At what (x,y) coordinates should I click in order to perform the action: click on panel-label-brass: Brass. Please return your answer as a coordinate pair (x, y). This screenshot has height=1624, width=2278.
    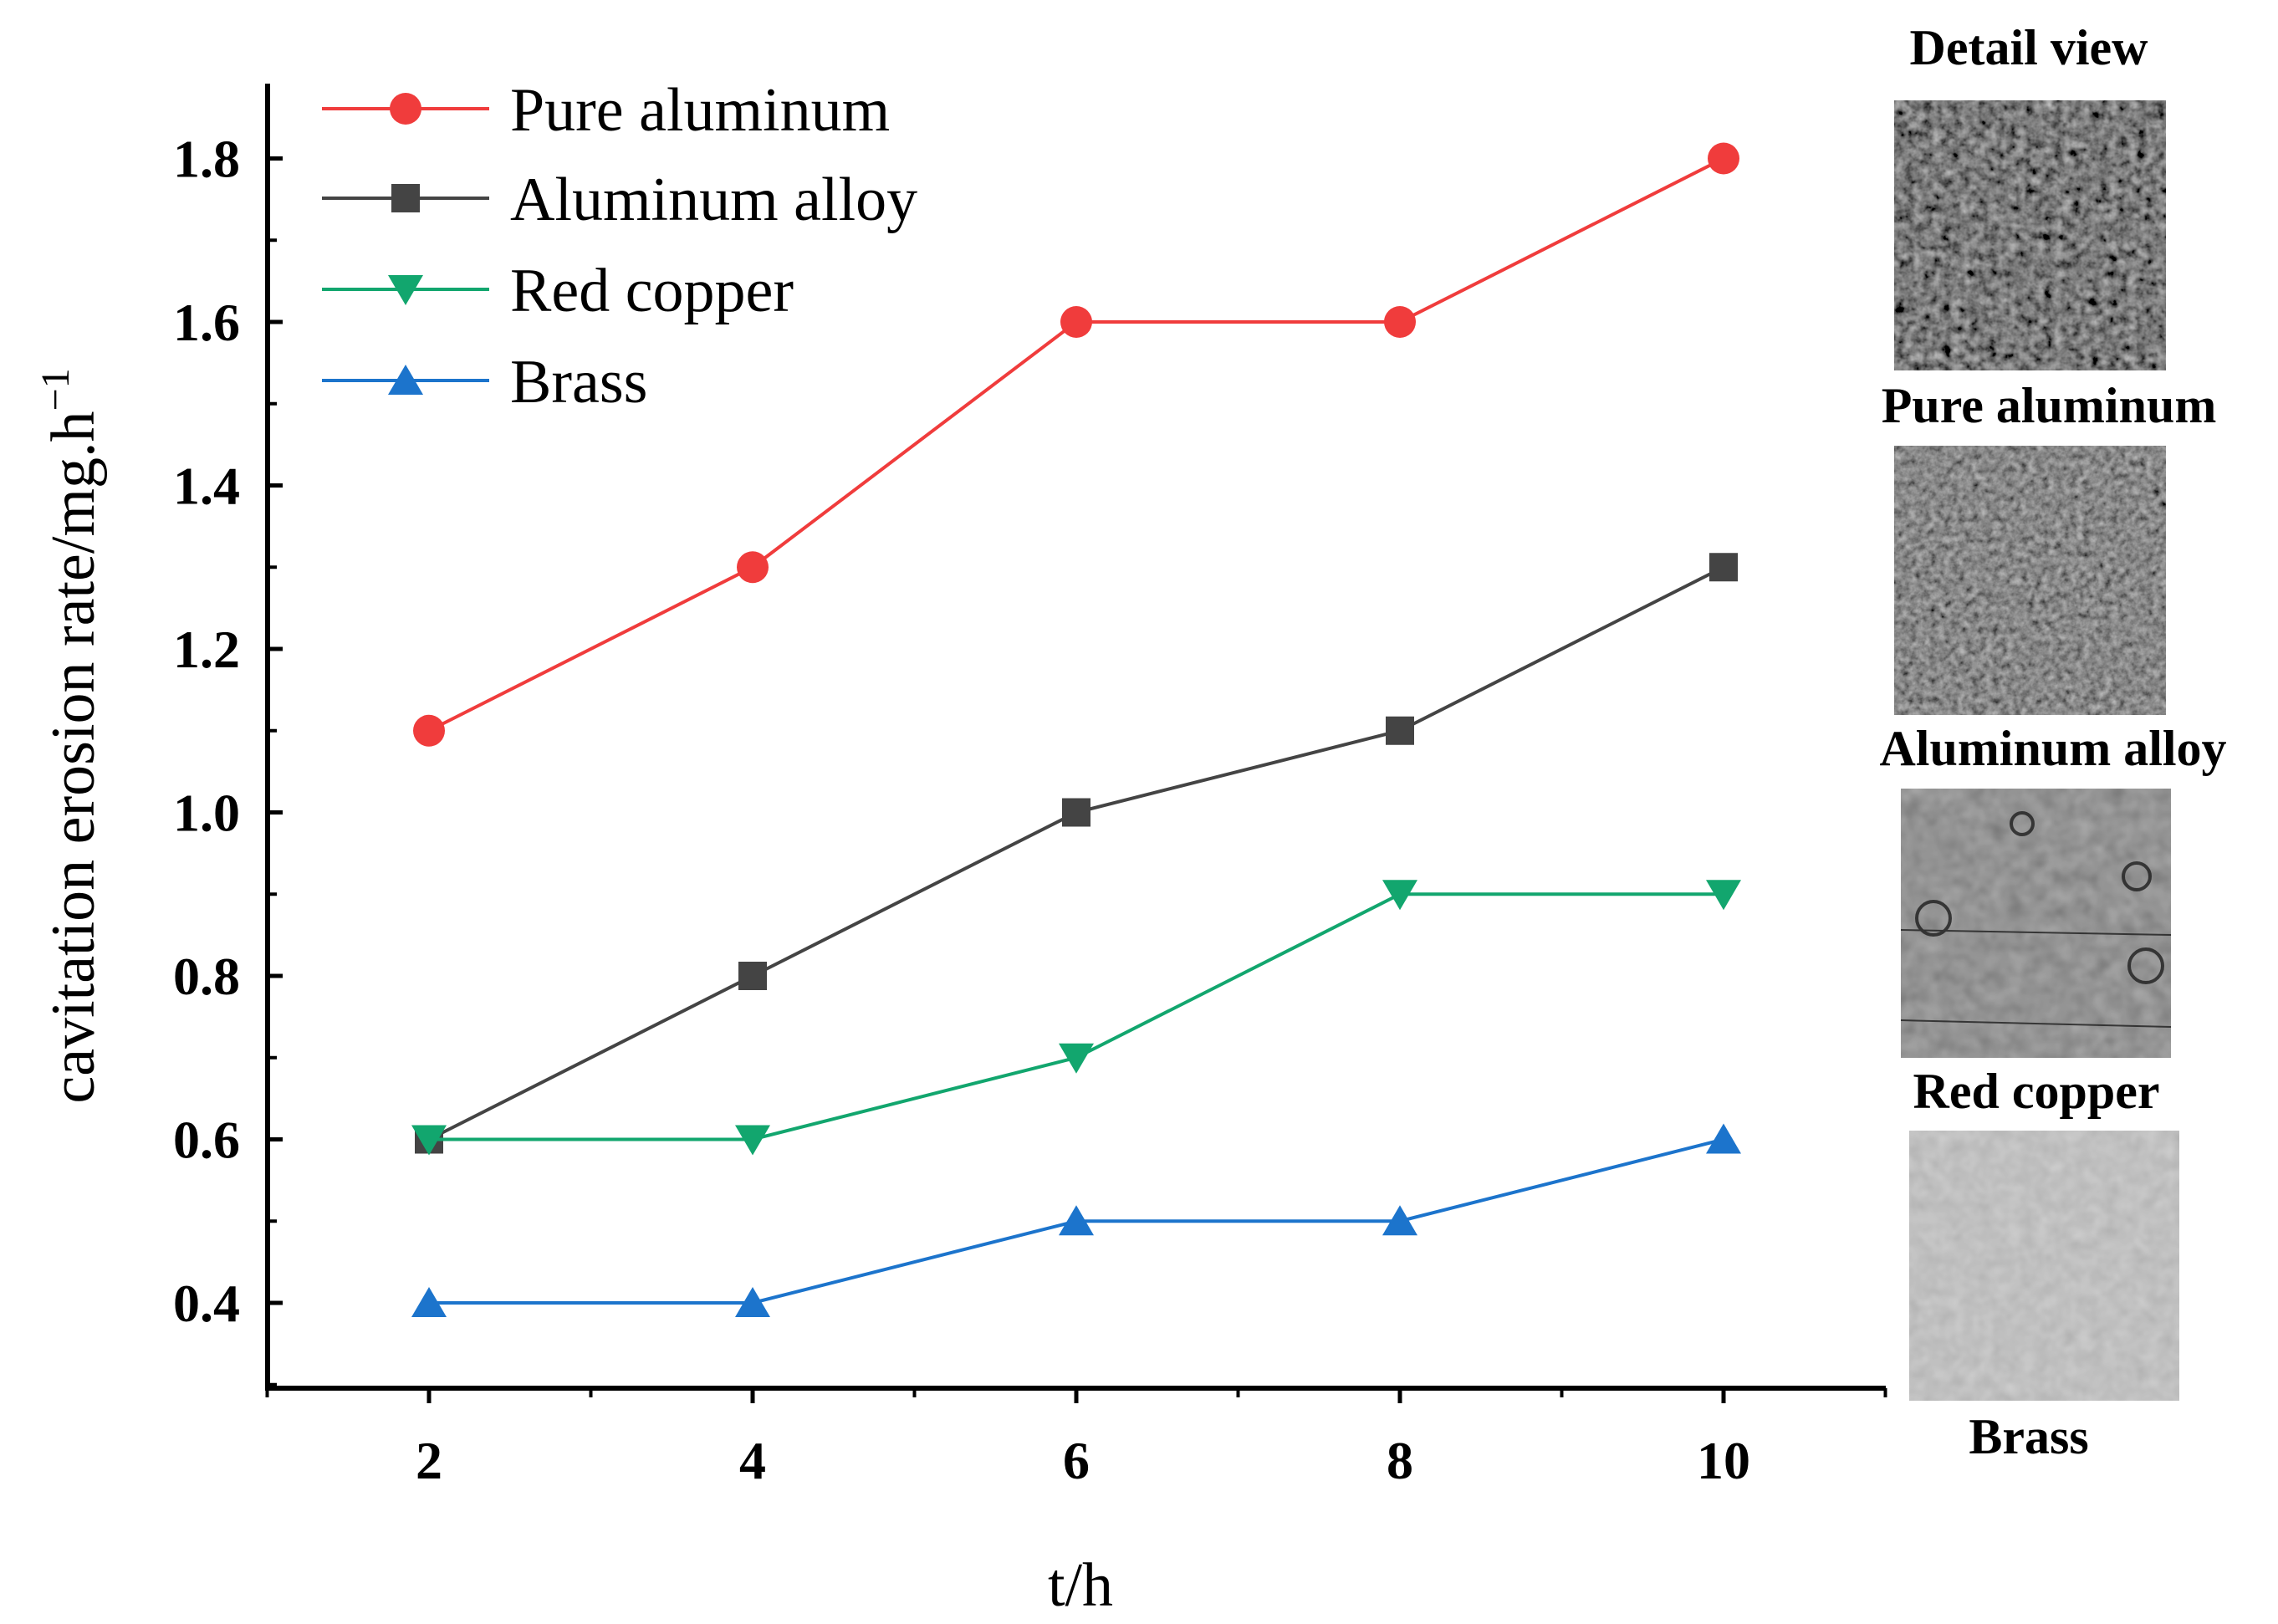
    Looking at the image, I should click on (2028, 1436).